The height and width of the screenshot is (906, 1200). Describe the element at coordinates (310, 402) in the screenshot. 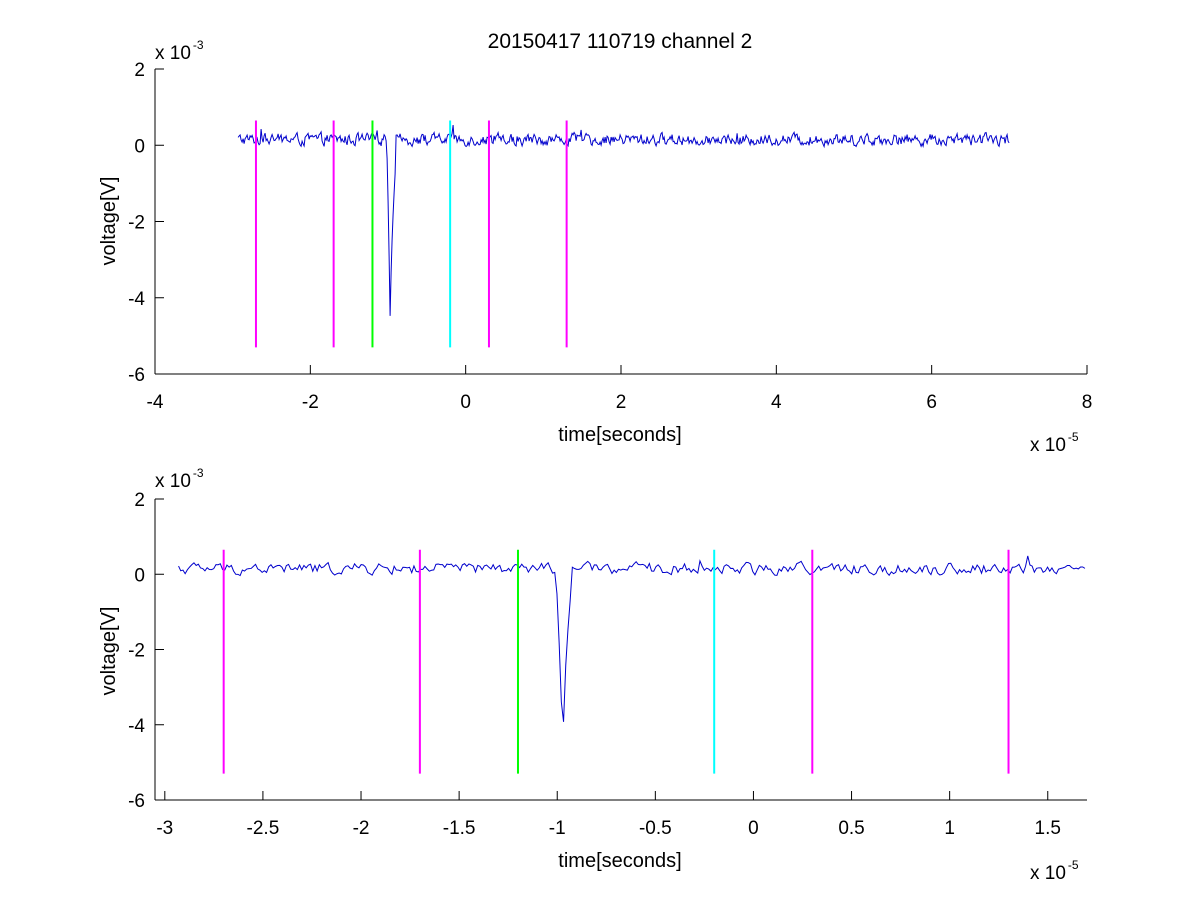

I see `top-x-tick-label: -2` at that location.